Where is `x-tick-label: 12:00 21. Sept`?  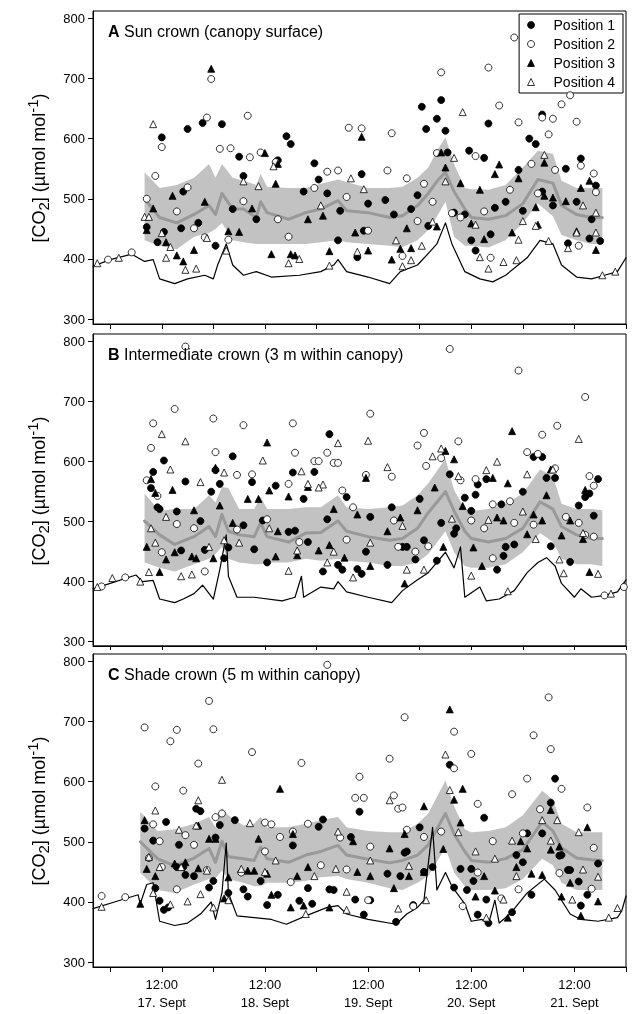
x-tick-label: 12:00 21. Sept is located at coordinates (575, 993).